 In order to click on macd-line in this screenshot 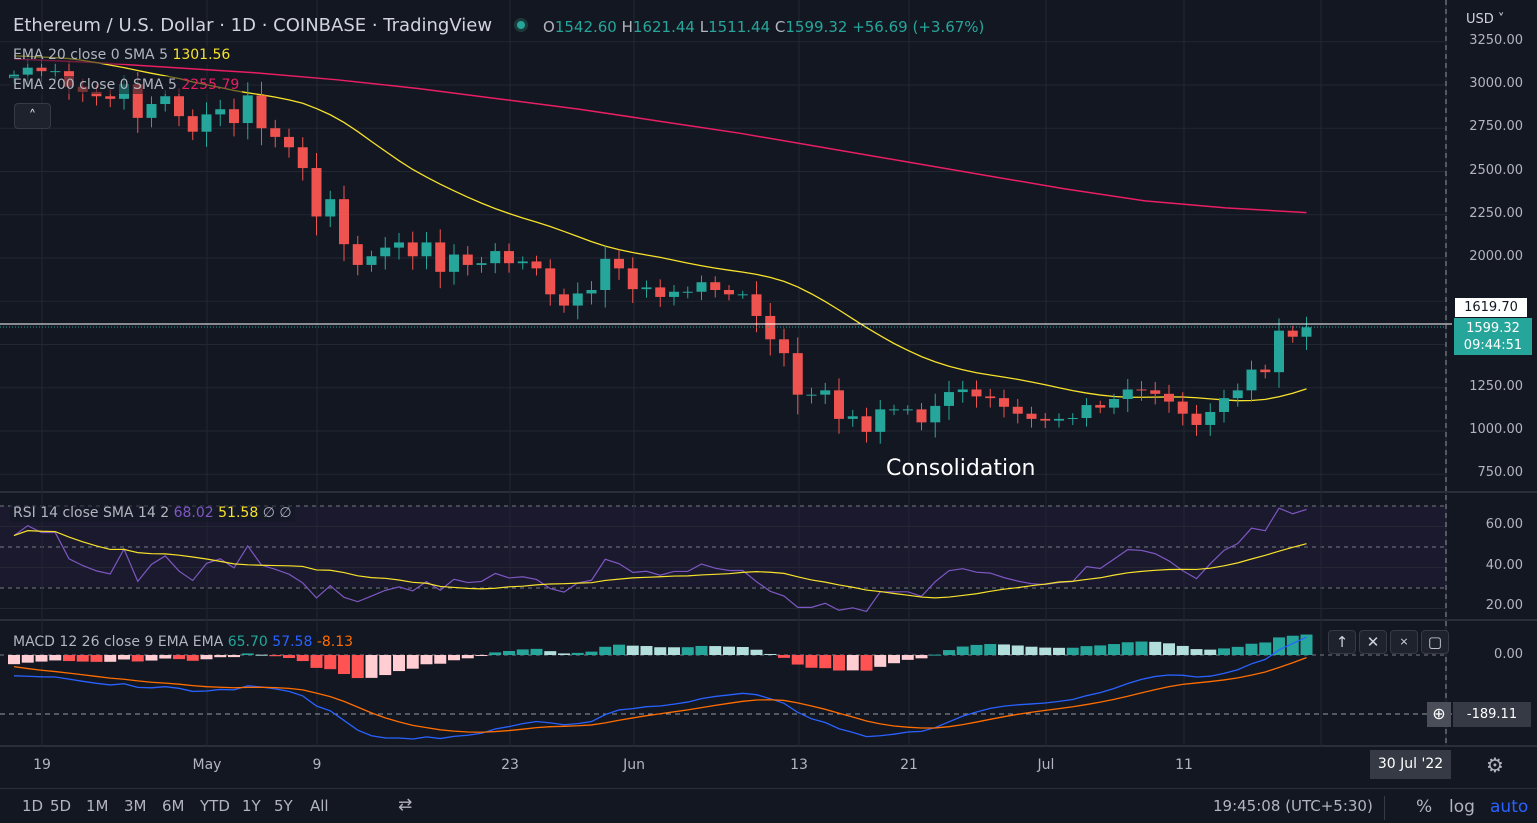, I will do `click(660, 688)`.